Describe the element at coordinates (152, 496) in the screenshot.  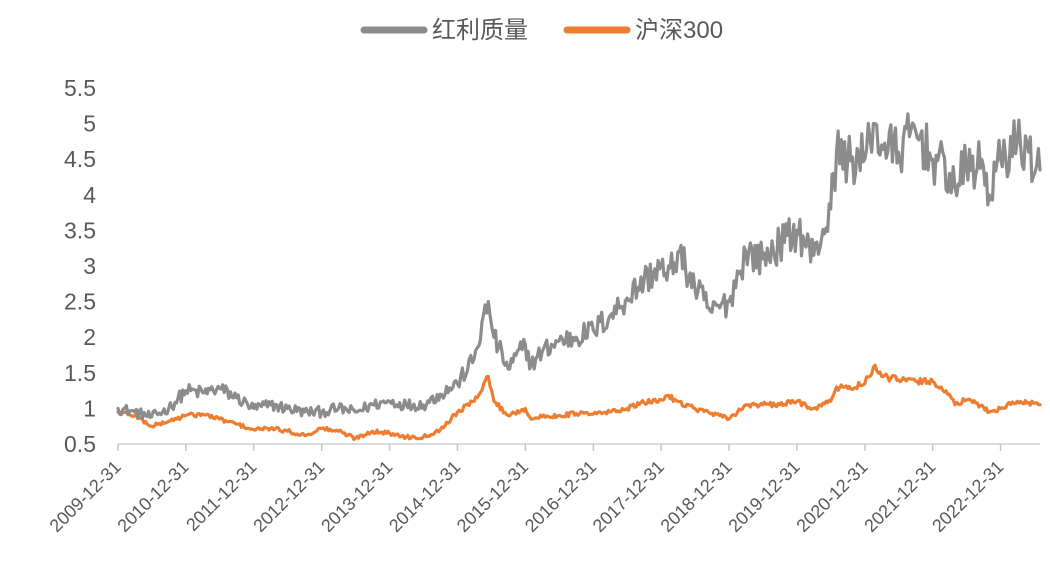
I see `x-tick-label: 2010-12-31` at that location.